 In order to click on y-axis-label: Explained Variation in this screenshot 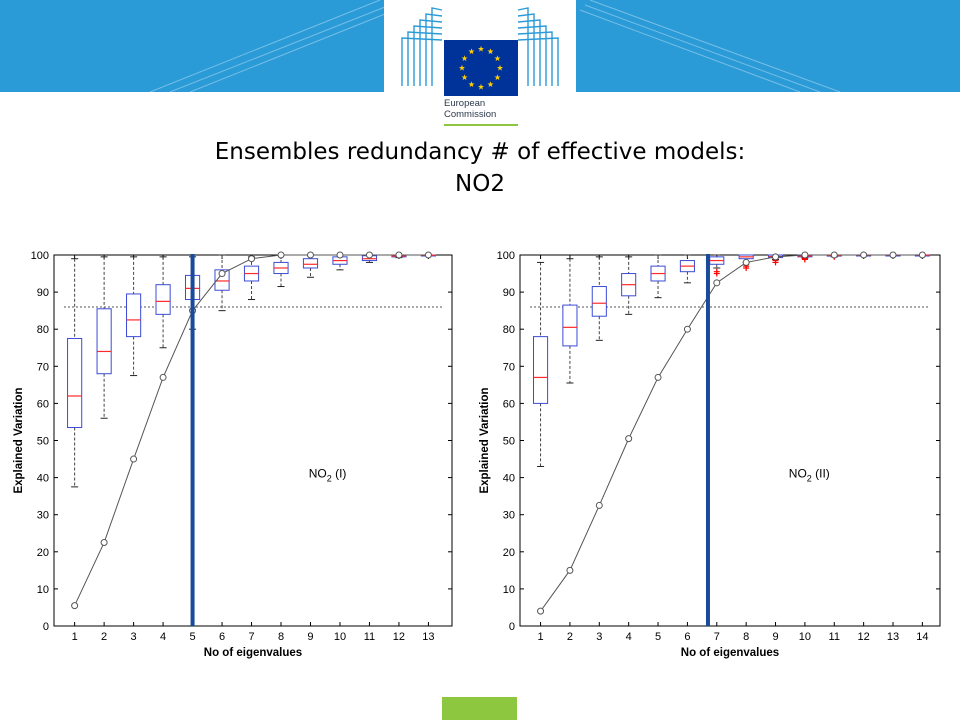, I will do `click(19, 440)`.